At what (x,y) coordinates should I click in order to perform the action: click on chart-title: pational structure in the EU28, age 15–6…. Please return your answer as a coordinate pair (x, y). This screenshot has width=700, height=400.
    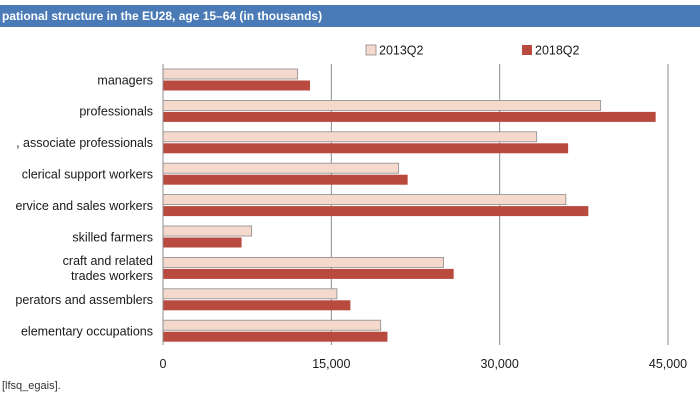
    Looking at the image, I should click on (162, 16).